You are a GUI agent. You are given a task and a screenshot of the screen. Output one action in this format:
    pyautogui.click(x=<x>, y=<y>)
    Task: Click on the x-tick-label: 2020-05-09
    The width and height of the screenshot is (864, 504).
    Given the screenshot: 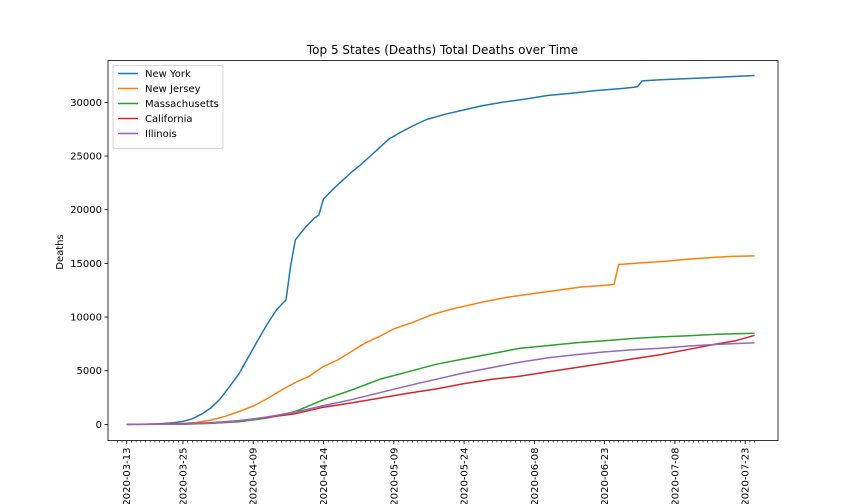 What is the action you would take?
    pyautogui.click(x=394, y=476)
    